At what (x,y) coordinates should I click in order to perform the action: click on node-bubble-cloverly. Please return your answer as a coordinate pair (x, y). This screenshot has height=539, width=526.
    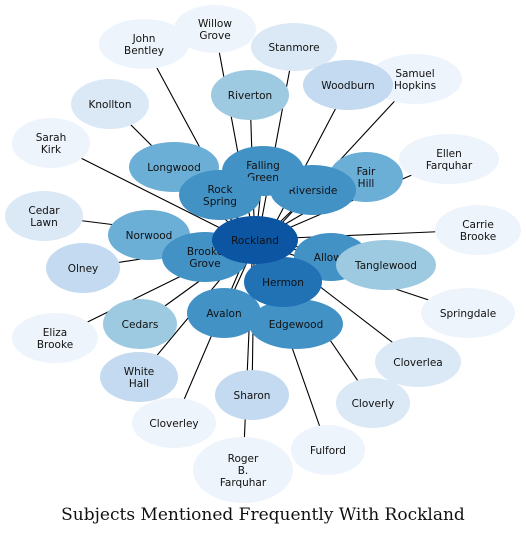
    Looking at the image, I should click on (373, 403).